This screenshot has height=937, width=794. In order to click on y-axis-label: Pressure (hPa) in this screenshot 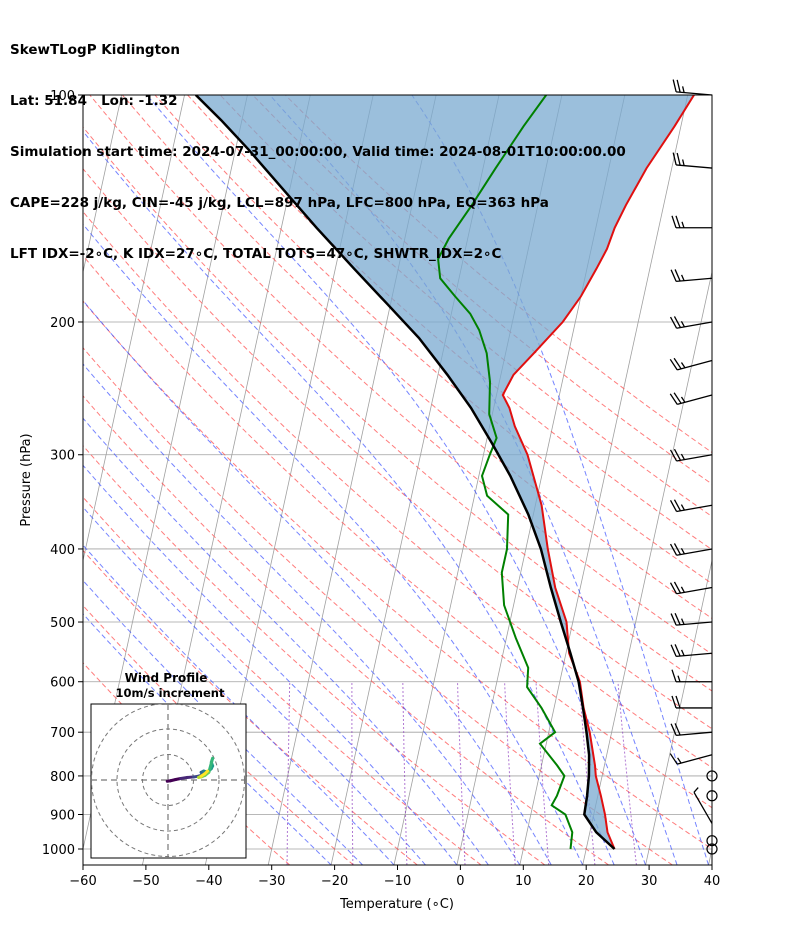, I will do `click(26, 479)`.